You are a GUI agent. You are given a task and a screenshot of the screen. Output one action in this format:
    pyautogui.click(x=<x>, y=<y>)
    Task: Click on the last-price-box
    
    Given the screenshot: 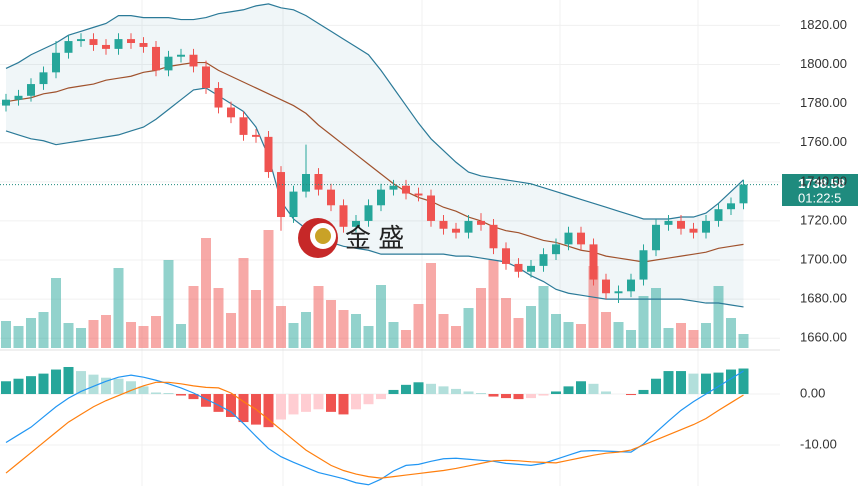 What is the action you would take?
    pyautogui.click(x=820, y=190)
    